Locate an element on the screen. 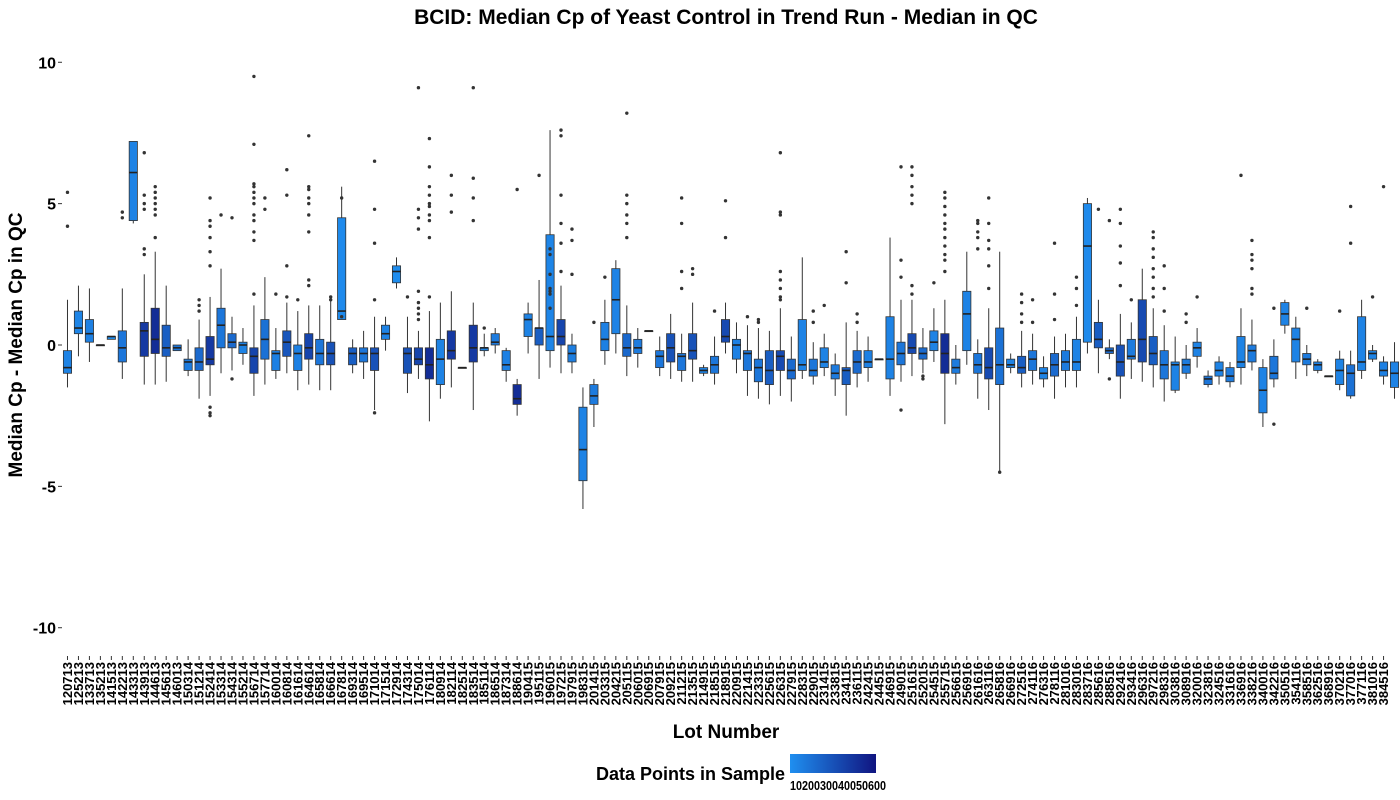 This screenshot has height=800, width=1400. x-tick-label: 324516 is located at coordinates (1219, 683).